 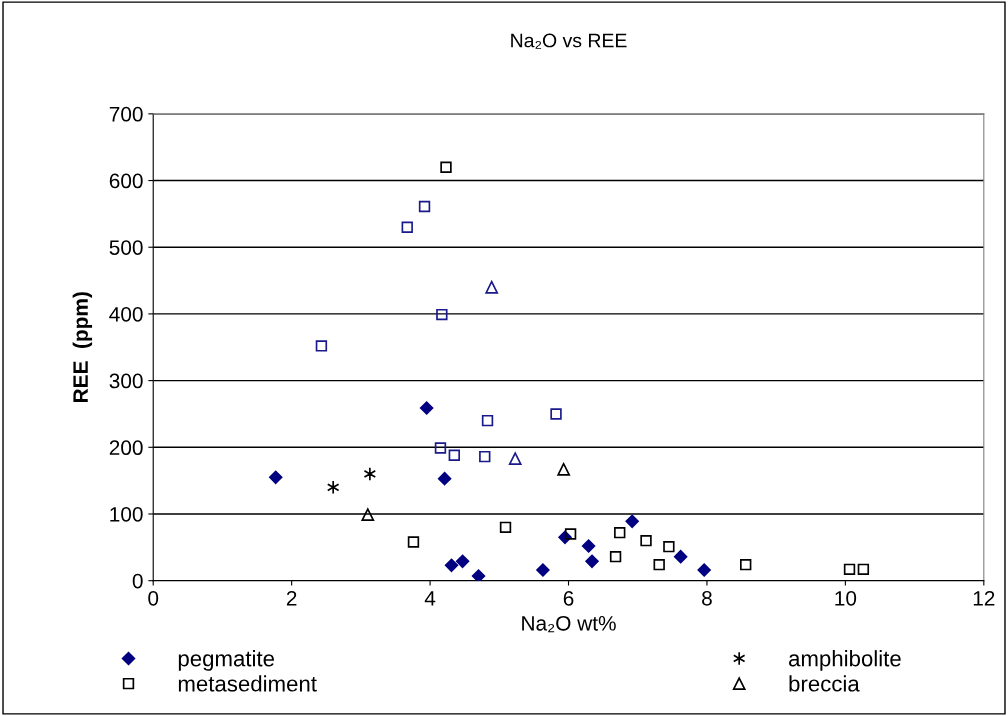 I want to click on x-tick-label: 6, so click(x=568, y=598).